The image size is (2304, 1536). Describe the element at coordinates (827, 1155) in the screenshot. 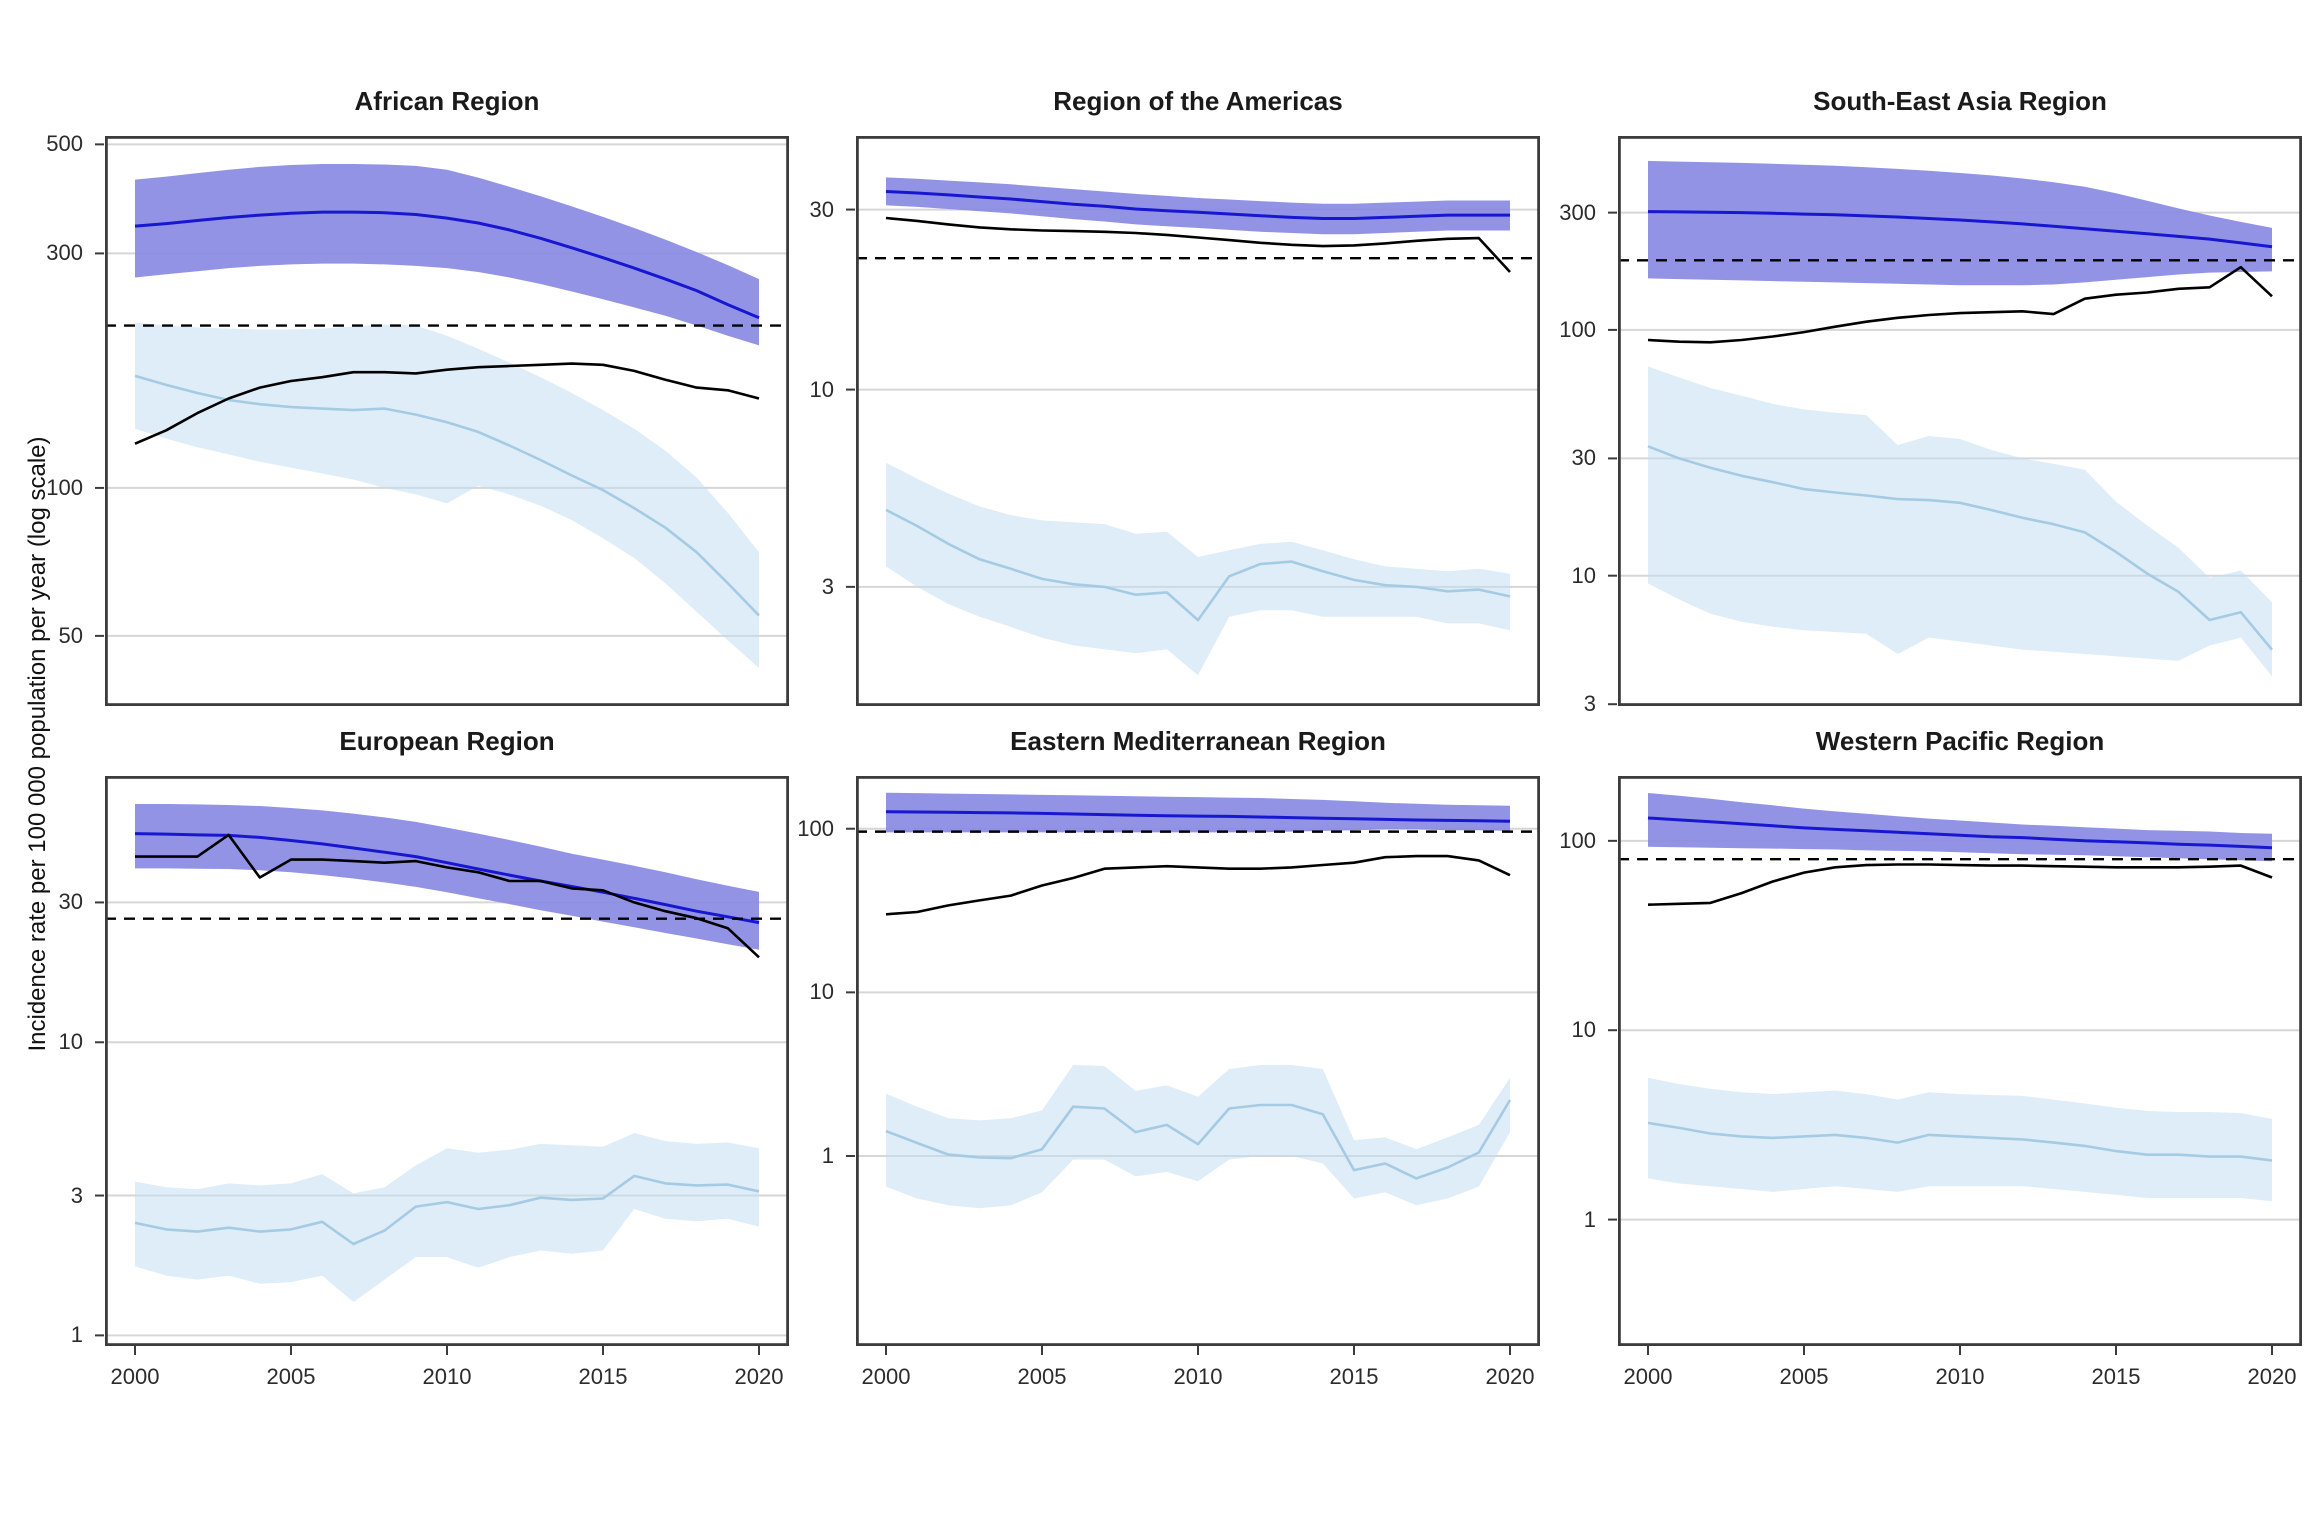

I see `y-tick-label-eastern-mediterranean-region-1: 1` at that location.